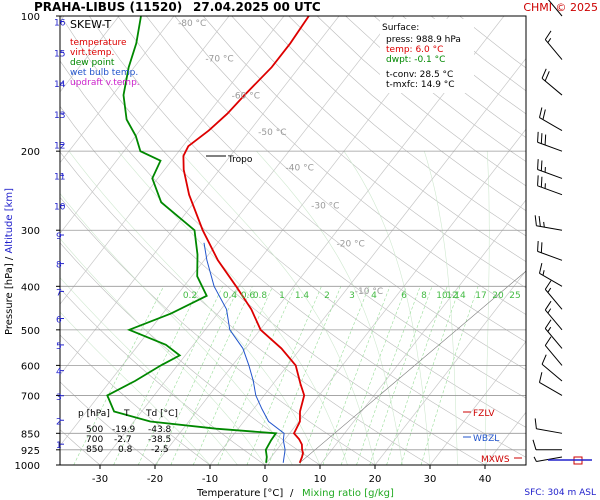 The width and height of the screenshot is (600, 500). Describe the element at coordinates (30, 287) in the screenshot. I see `pressure-tick-label: 400` at that location.